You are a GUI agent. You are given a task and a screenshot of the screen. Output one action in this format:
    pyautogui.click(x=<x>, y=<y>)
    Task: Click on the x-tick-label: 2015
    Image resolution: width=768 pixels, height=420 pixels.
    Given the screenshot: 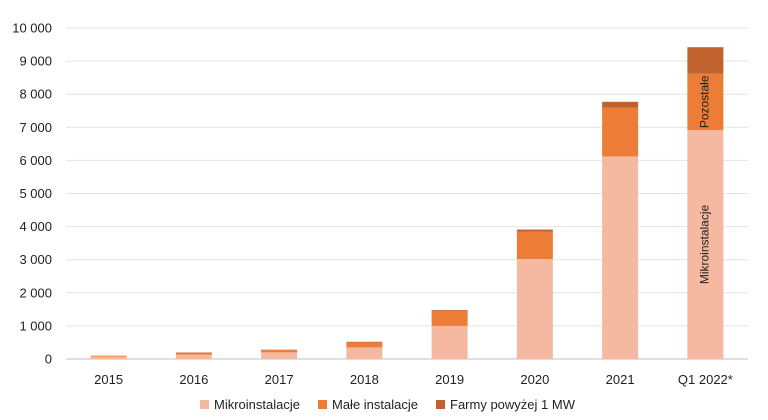 What is the action you would take?
    pyautogui.click(x=108, y=379)
    